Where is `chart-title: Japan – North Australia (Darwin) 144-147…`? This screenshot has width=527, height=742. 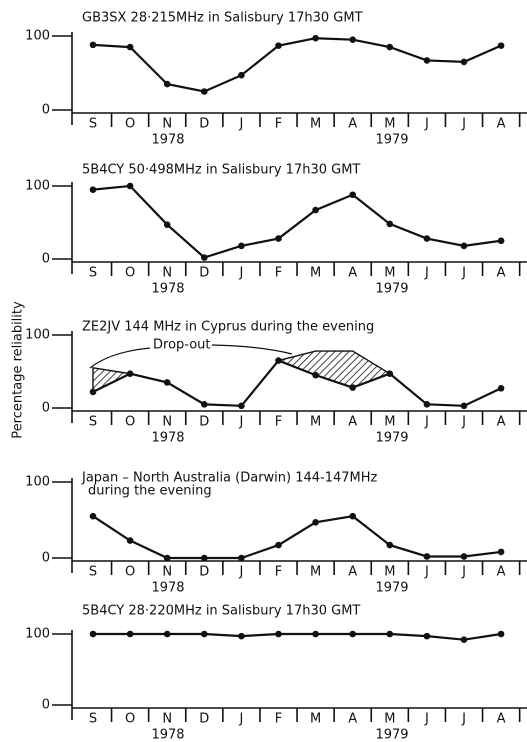
chart-title: Japan – North Australia (Darwin) 144-147… is located at coordinates (229, 478).